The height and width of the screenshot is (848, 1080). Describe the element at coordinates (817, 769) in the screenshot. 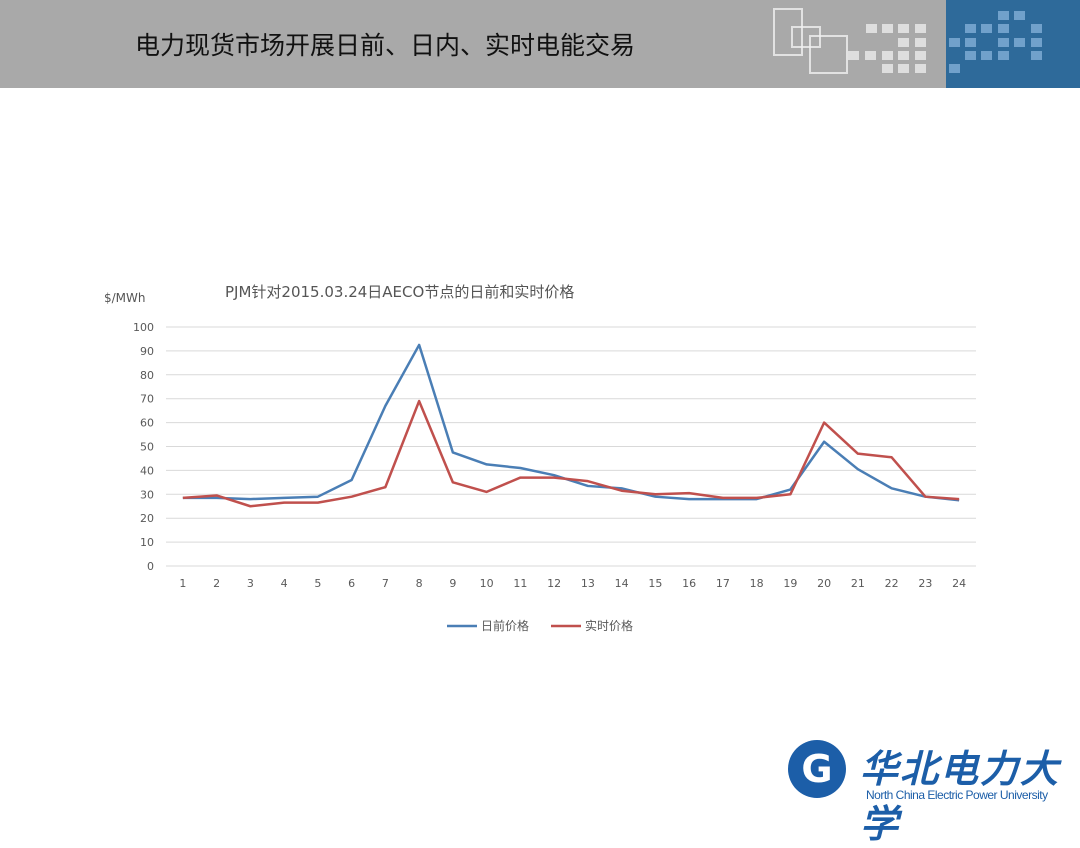

I see `logo-emblem: G` at that location.